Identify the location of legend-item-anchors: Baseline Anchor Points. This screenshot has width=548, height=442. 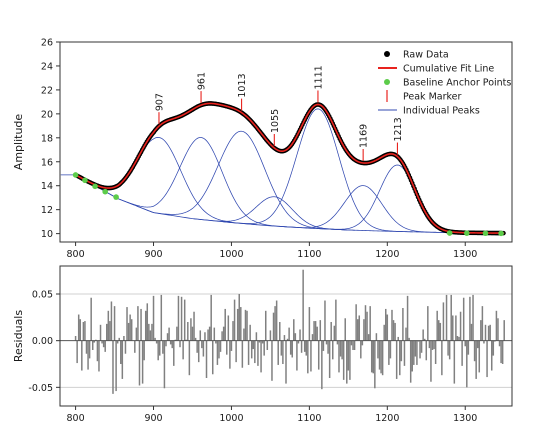
(447, 83).